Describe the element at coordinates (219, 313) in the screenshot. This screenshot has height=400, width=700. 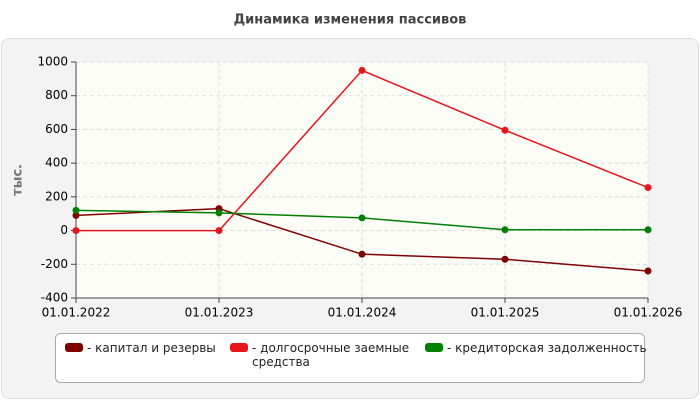
I see `x-tick-label: 01.01.2023` at that location.